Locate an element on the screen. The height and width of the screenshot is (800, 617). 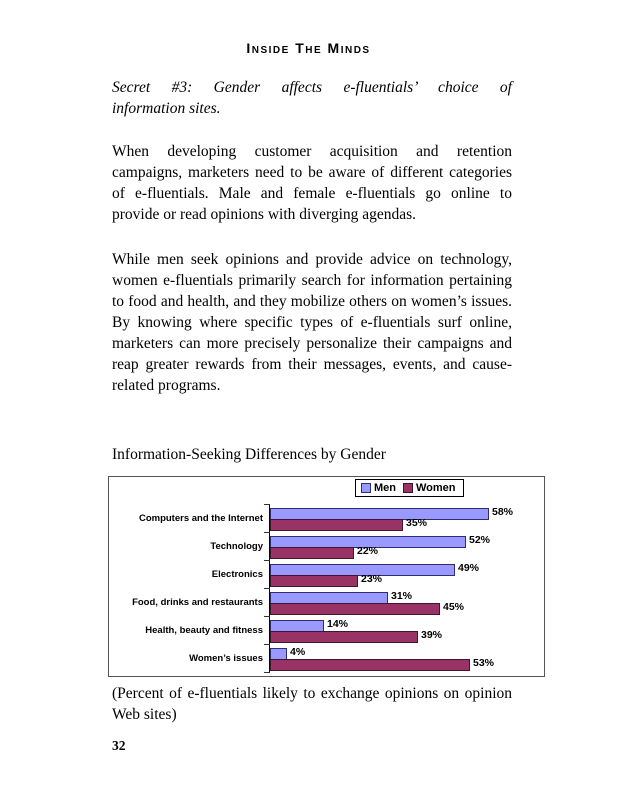
value-label: 45% is located at coordinates (454, 607).